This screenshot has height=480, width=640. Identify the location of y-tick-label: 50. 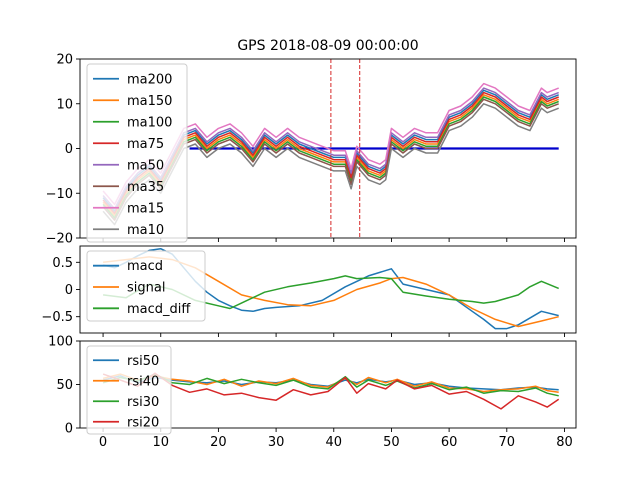
(64, 385).